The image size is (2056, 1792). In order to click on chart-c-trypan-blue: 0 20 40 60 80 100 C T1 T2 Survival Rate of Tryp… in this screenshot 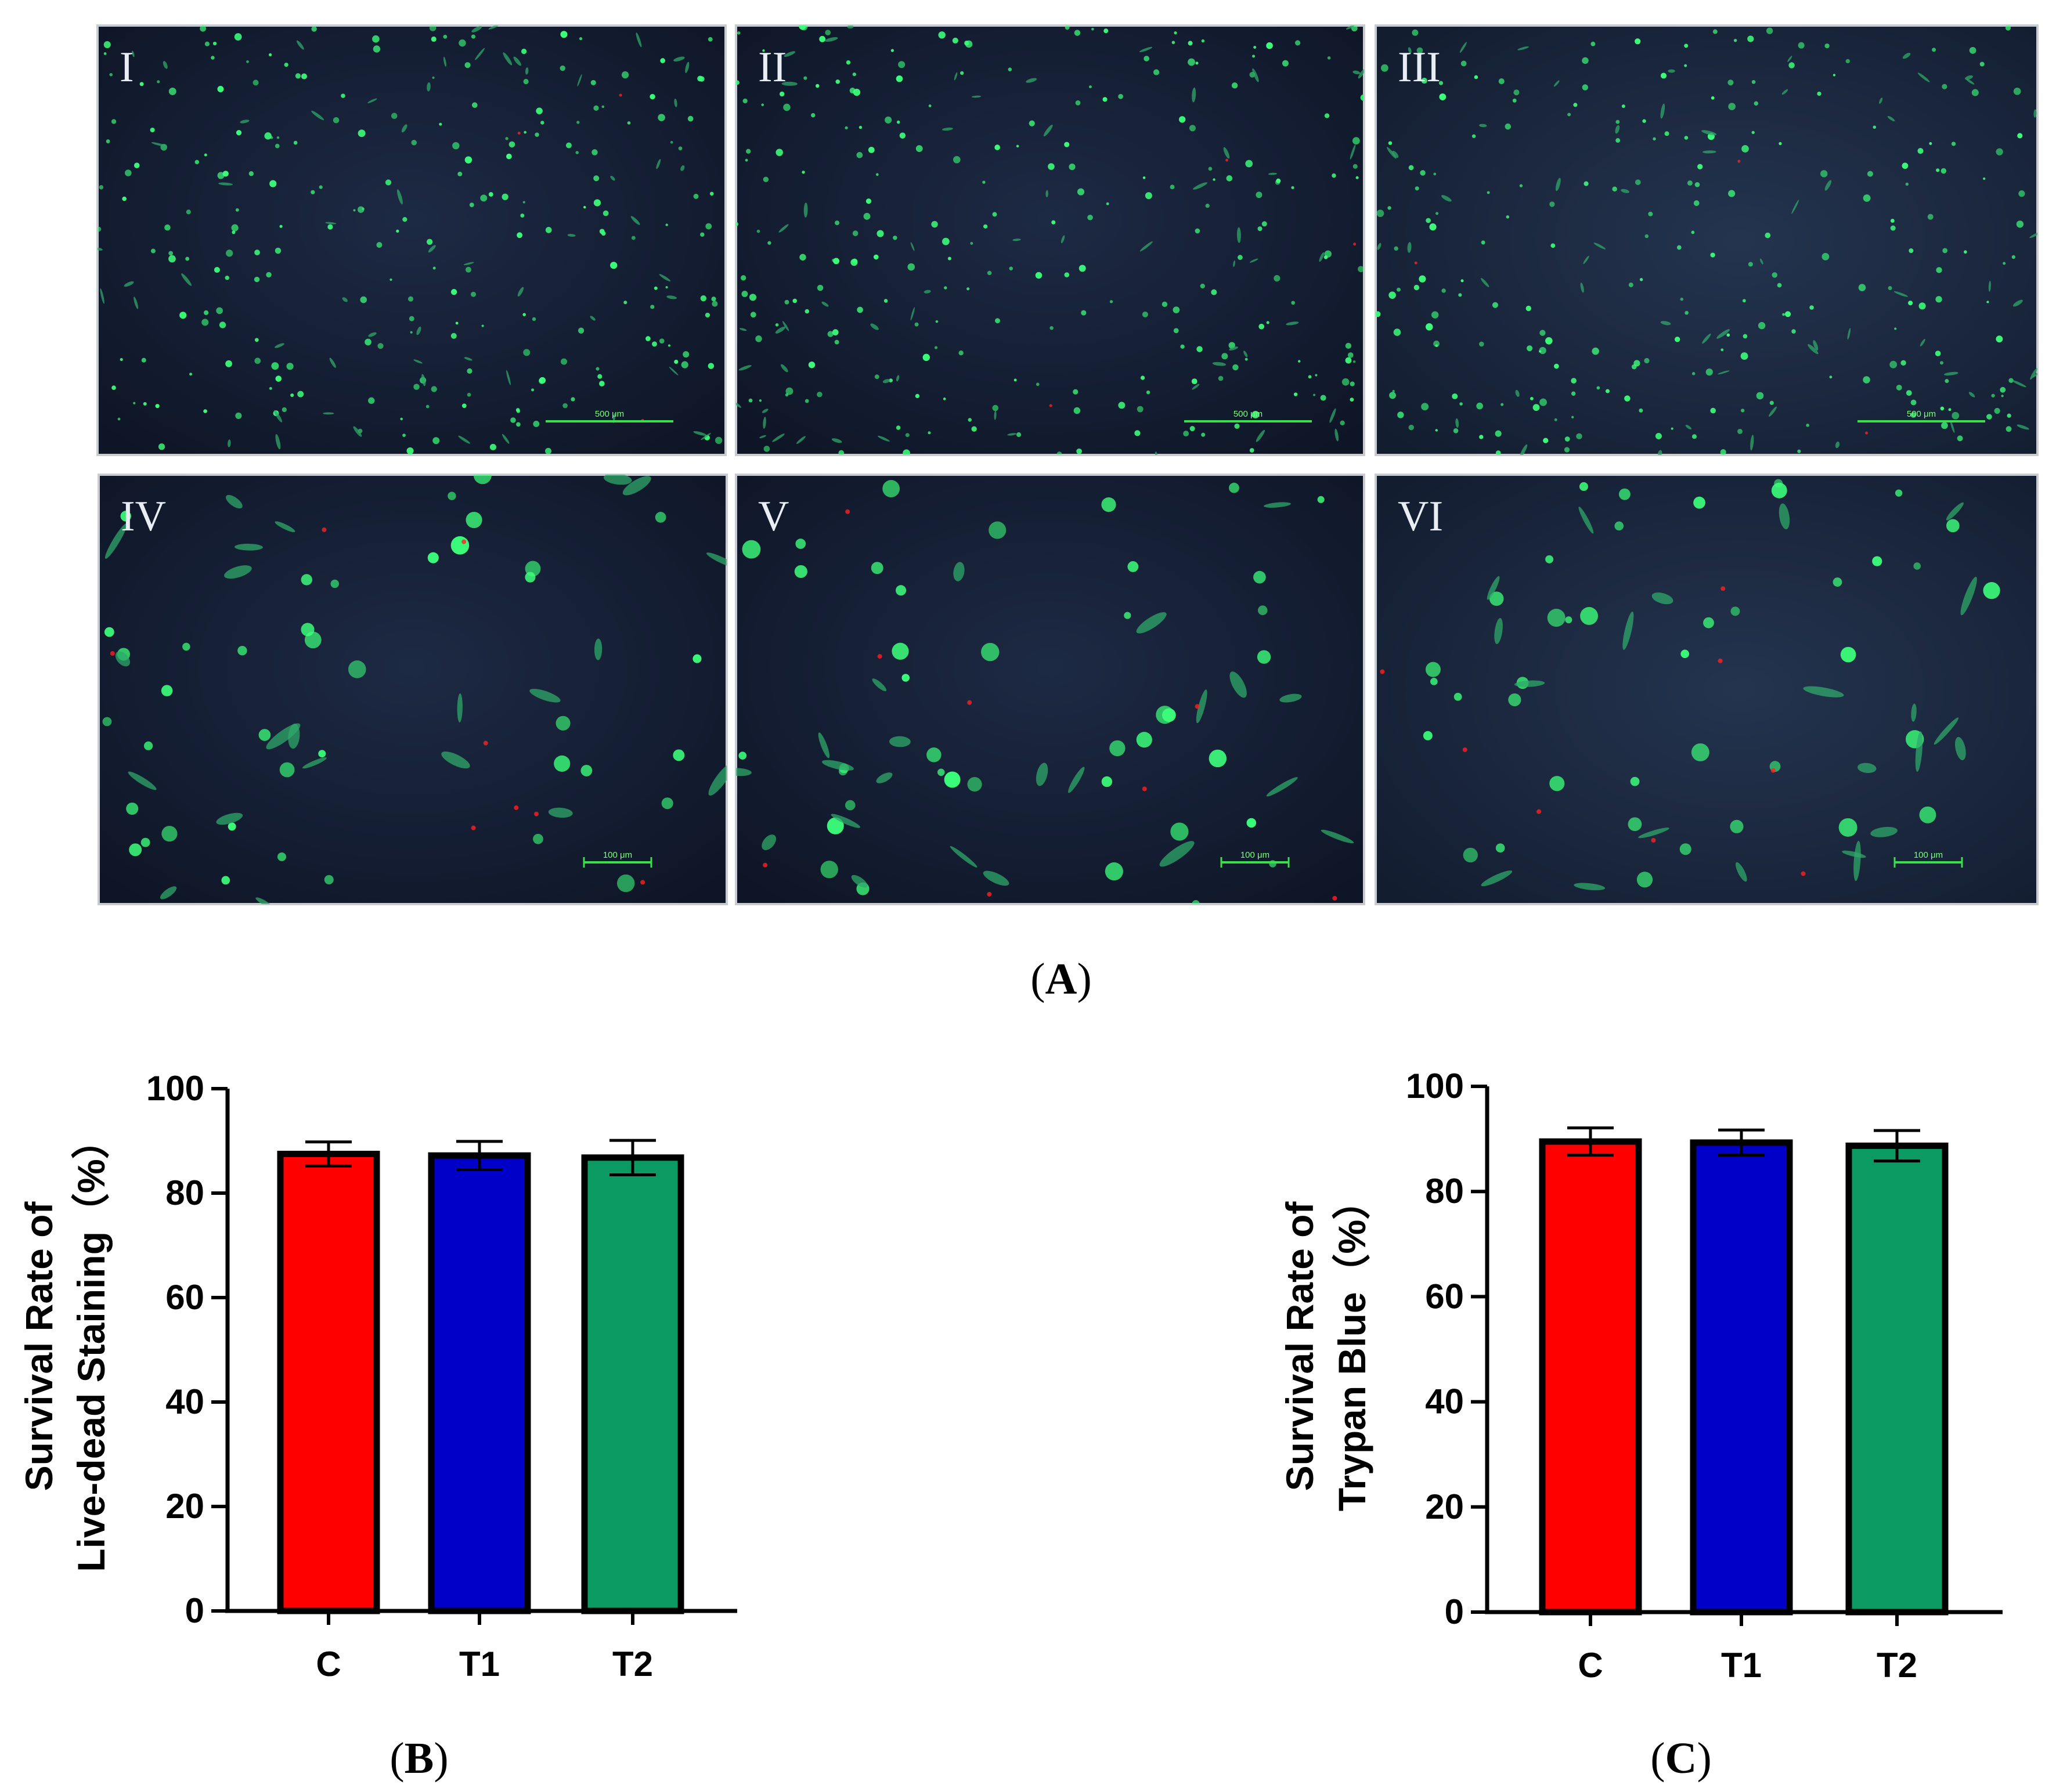, I will do `click(1641, 1425)`.